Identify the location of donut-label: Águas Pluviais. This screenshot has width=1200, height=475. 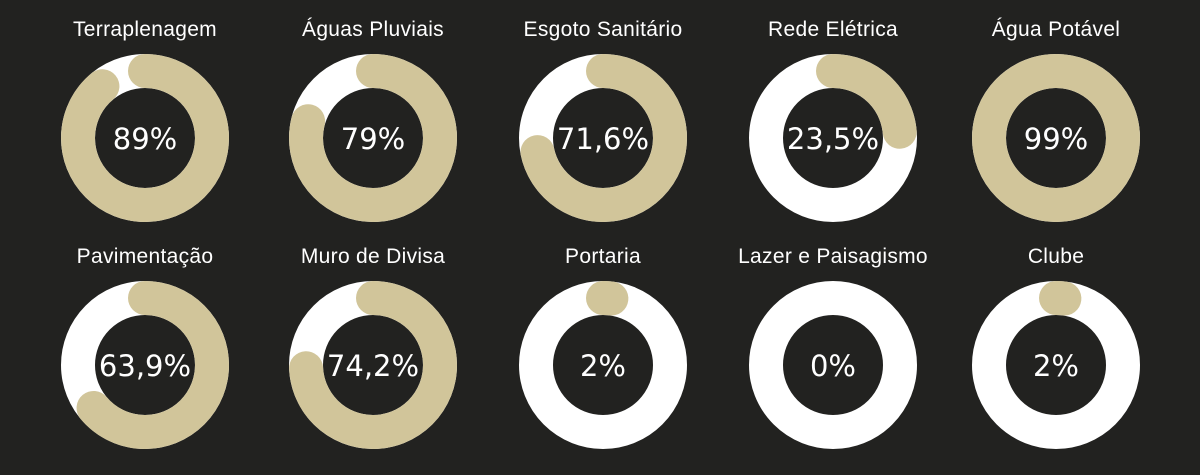
(373, 29).